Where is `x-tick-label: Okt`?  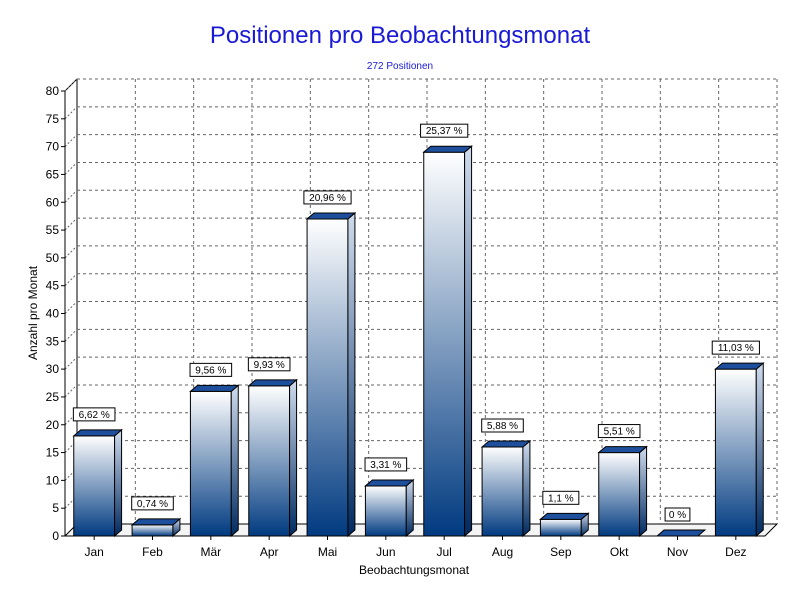 x-tick-label: Okt is located at coordinates (619, 552).